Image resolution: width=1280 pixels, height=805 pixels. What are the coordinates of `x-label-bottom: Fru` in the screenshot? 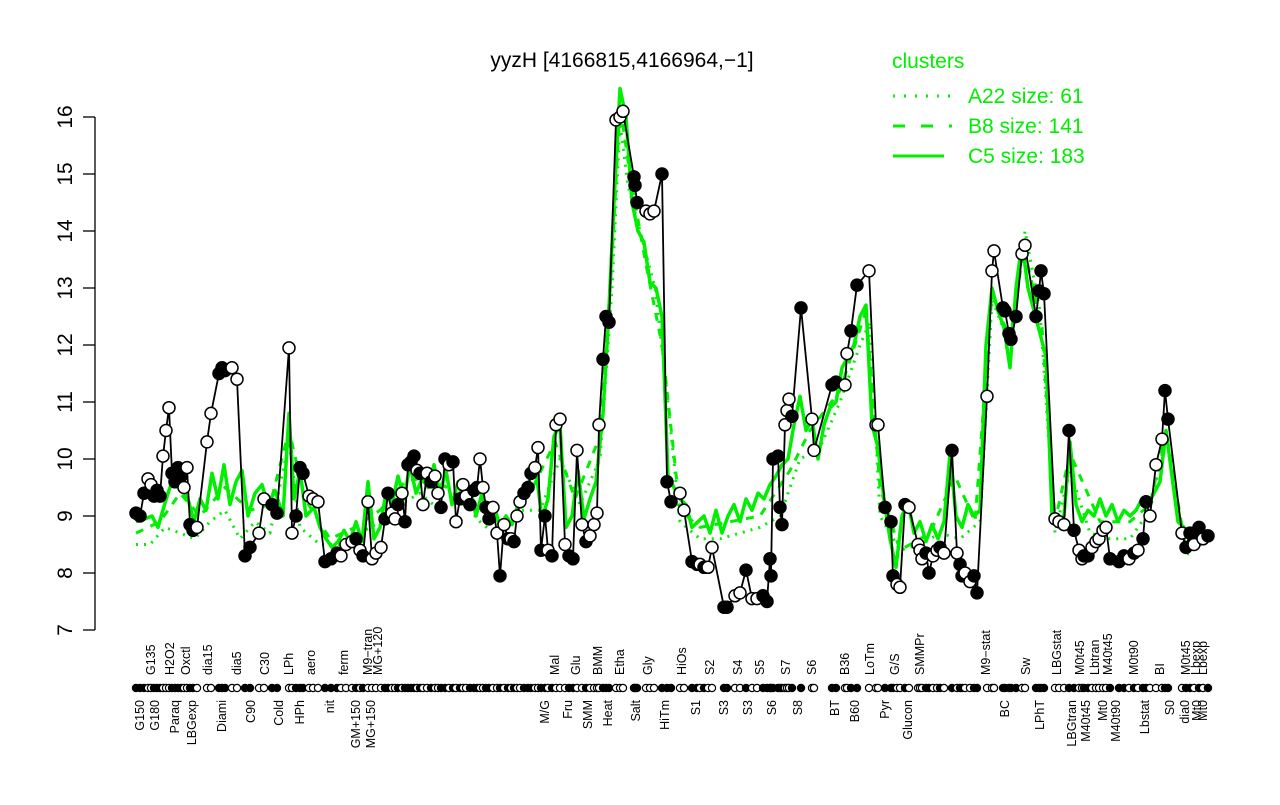 It's located at (568, 709).